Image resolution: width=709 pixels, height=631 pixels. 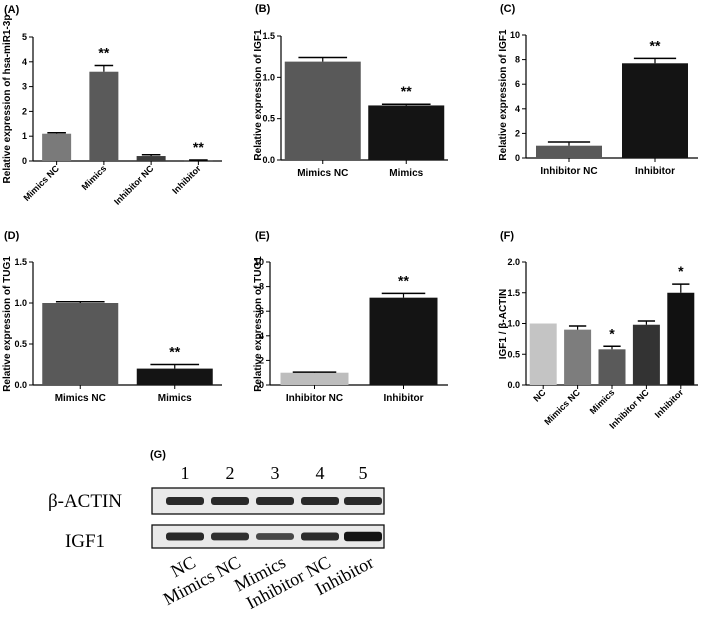 What do you see at coordinates (363, 473) in the screenshot?
I see `lane-number: 5` at bounding box center [363, 473].